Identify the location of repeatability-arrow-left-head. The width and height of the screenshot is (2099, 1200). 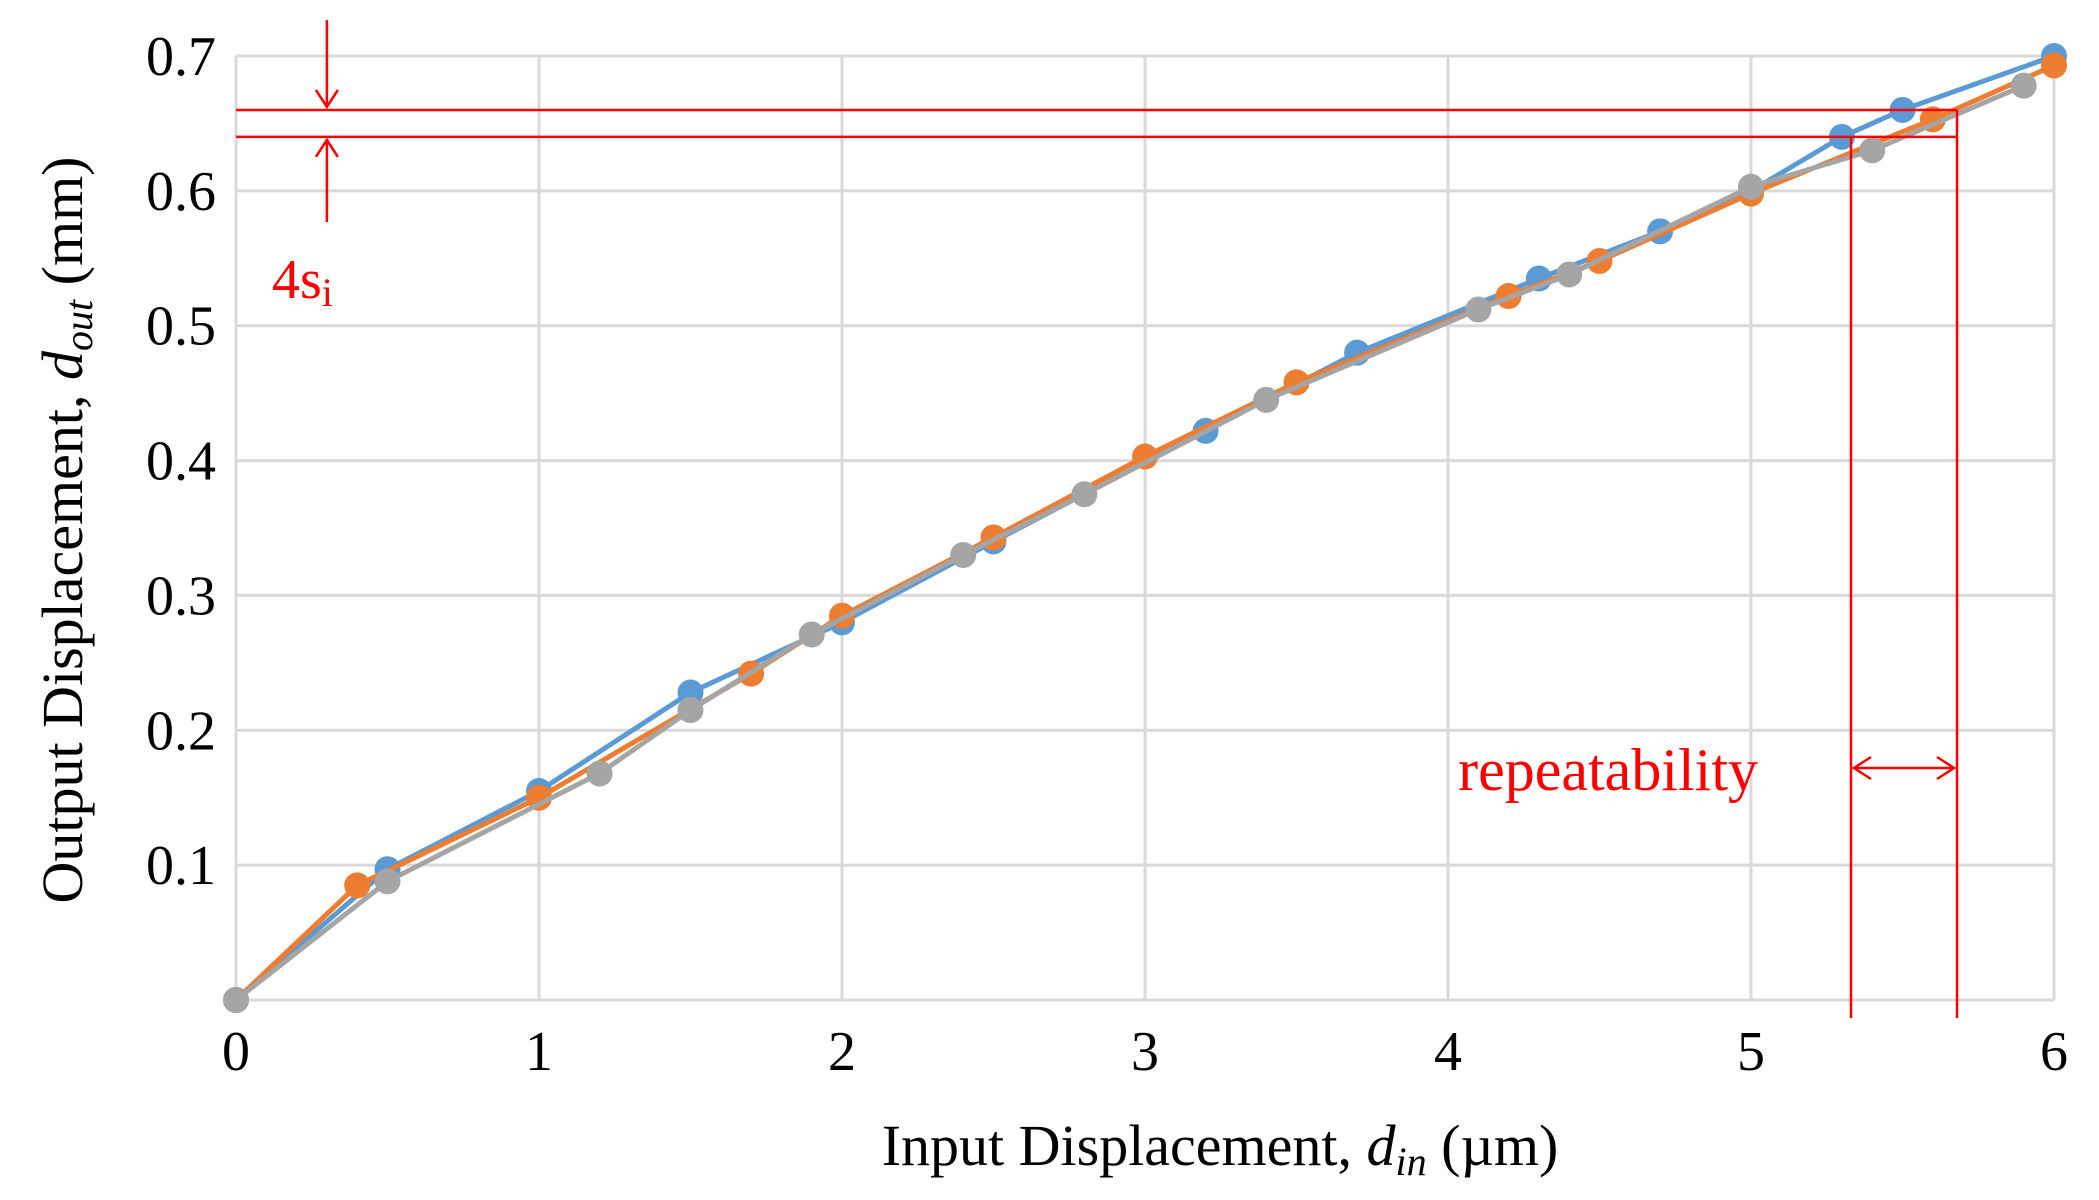
(1861, 768).